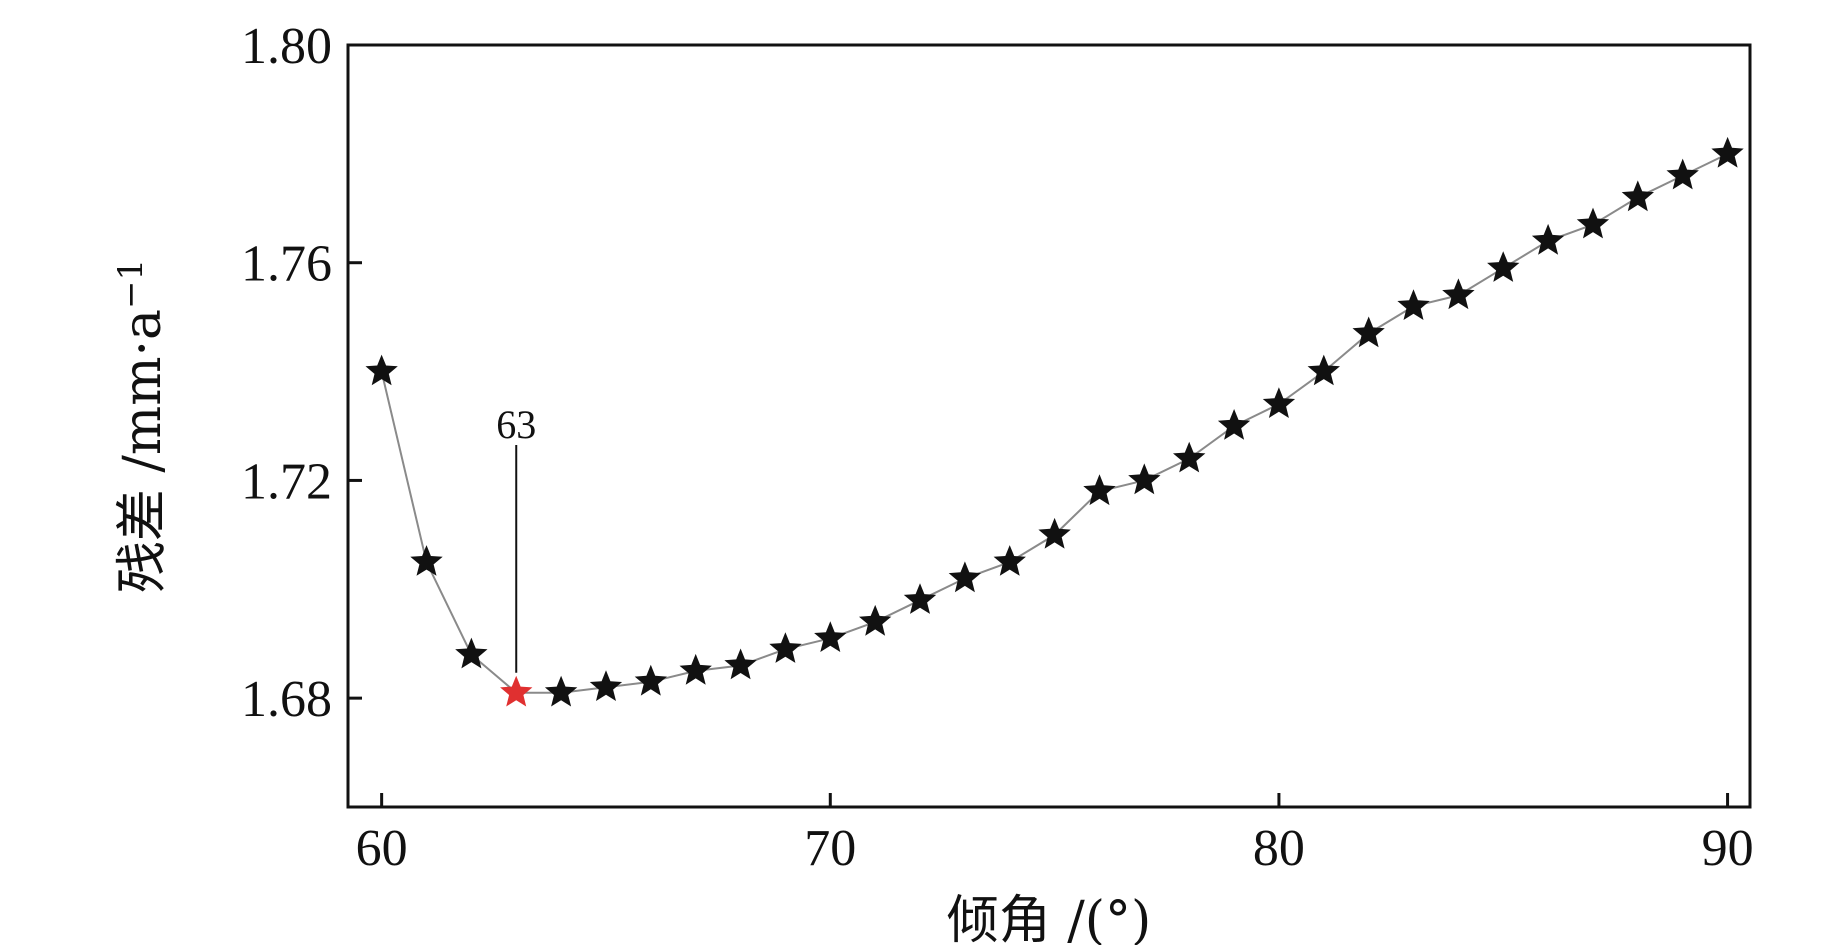 Image resolution: width=1843 pixels, height=945 pixels. I want to click on highlight-marker, so click(516, 691).